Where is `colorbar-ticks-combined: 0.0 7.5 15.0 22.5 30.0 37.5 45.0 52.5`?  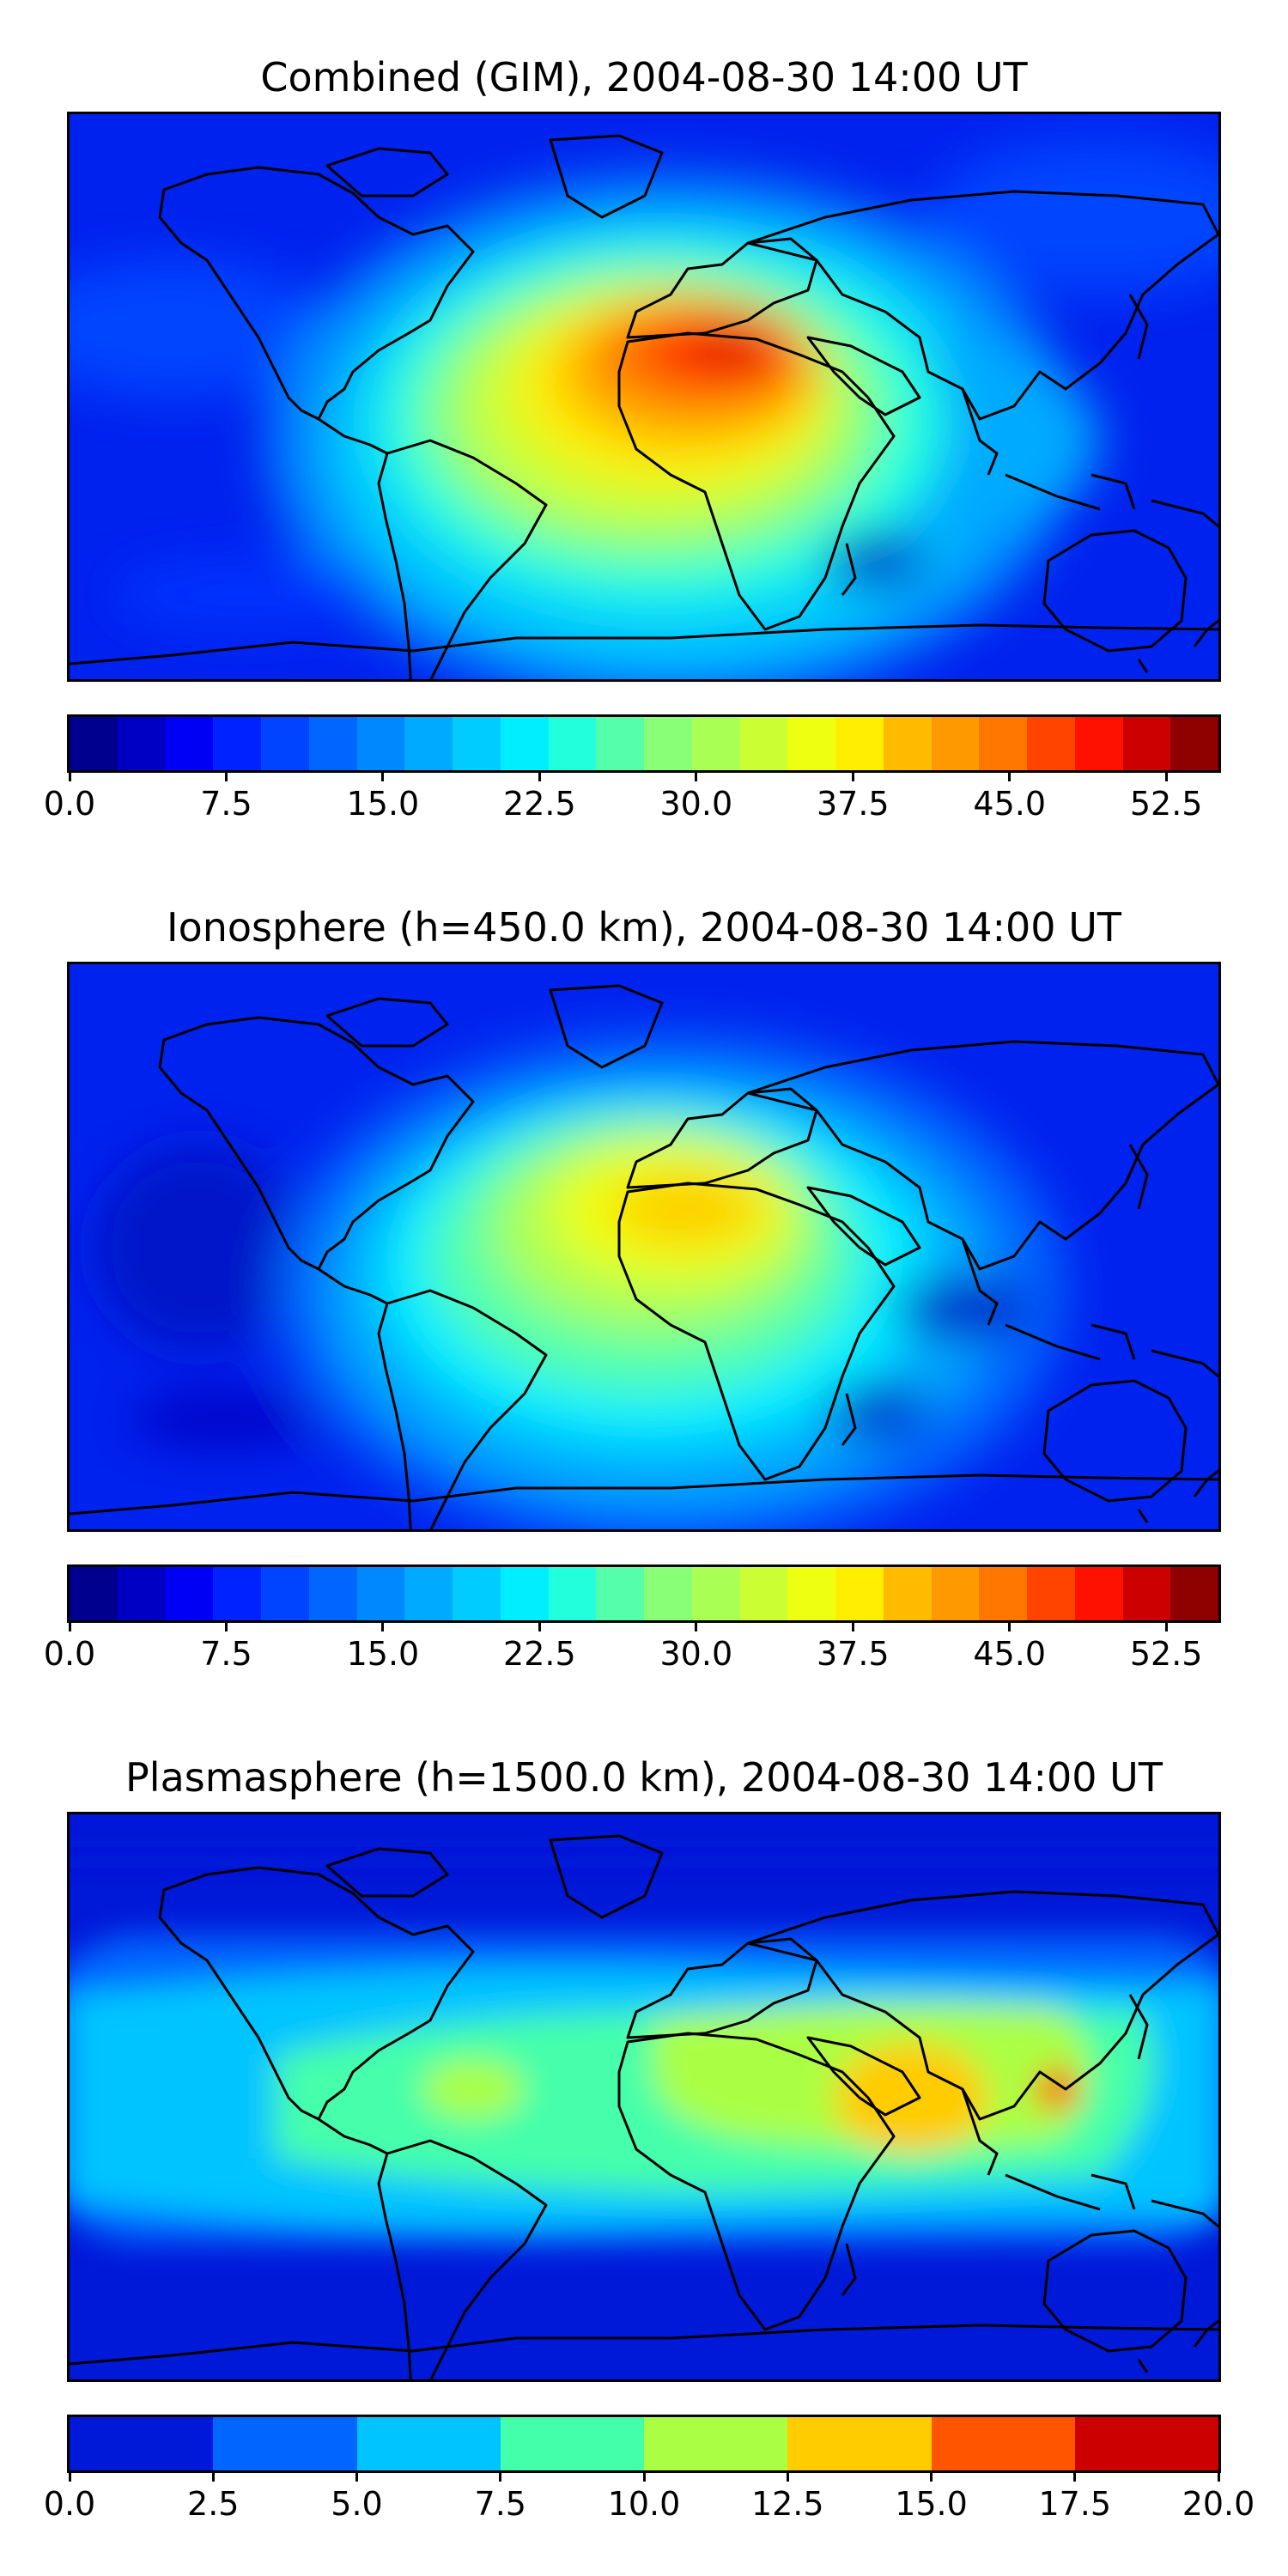 colorbar-ticks-combined: 0.0 7.5 15.0 22.5 30.0 37.5 45.0 52.5 is located at coordinates (631, 798).